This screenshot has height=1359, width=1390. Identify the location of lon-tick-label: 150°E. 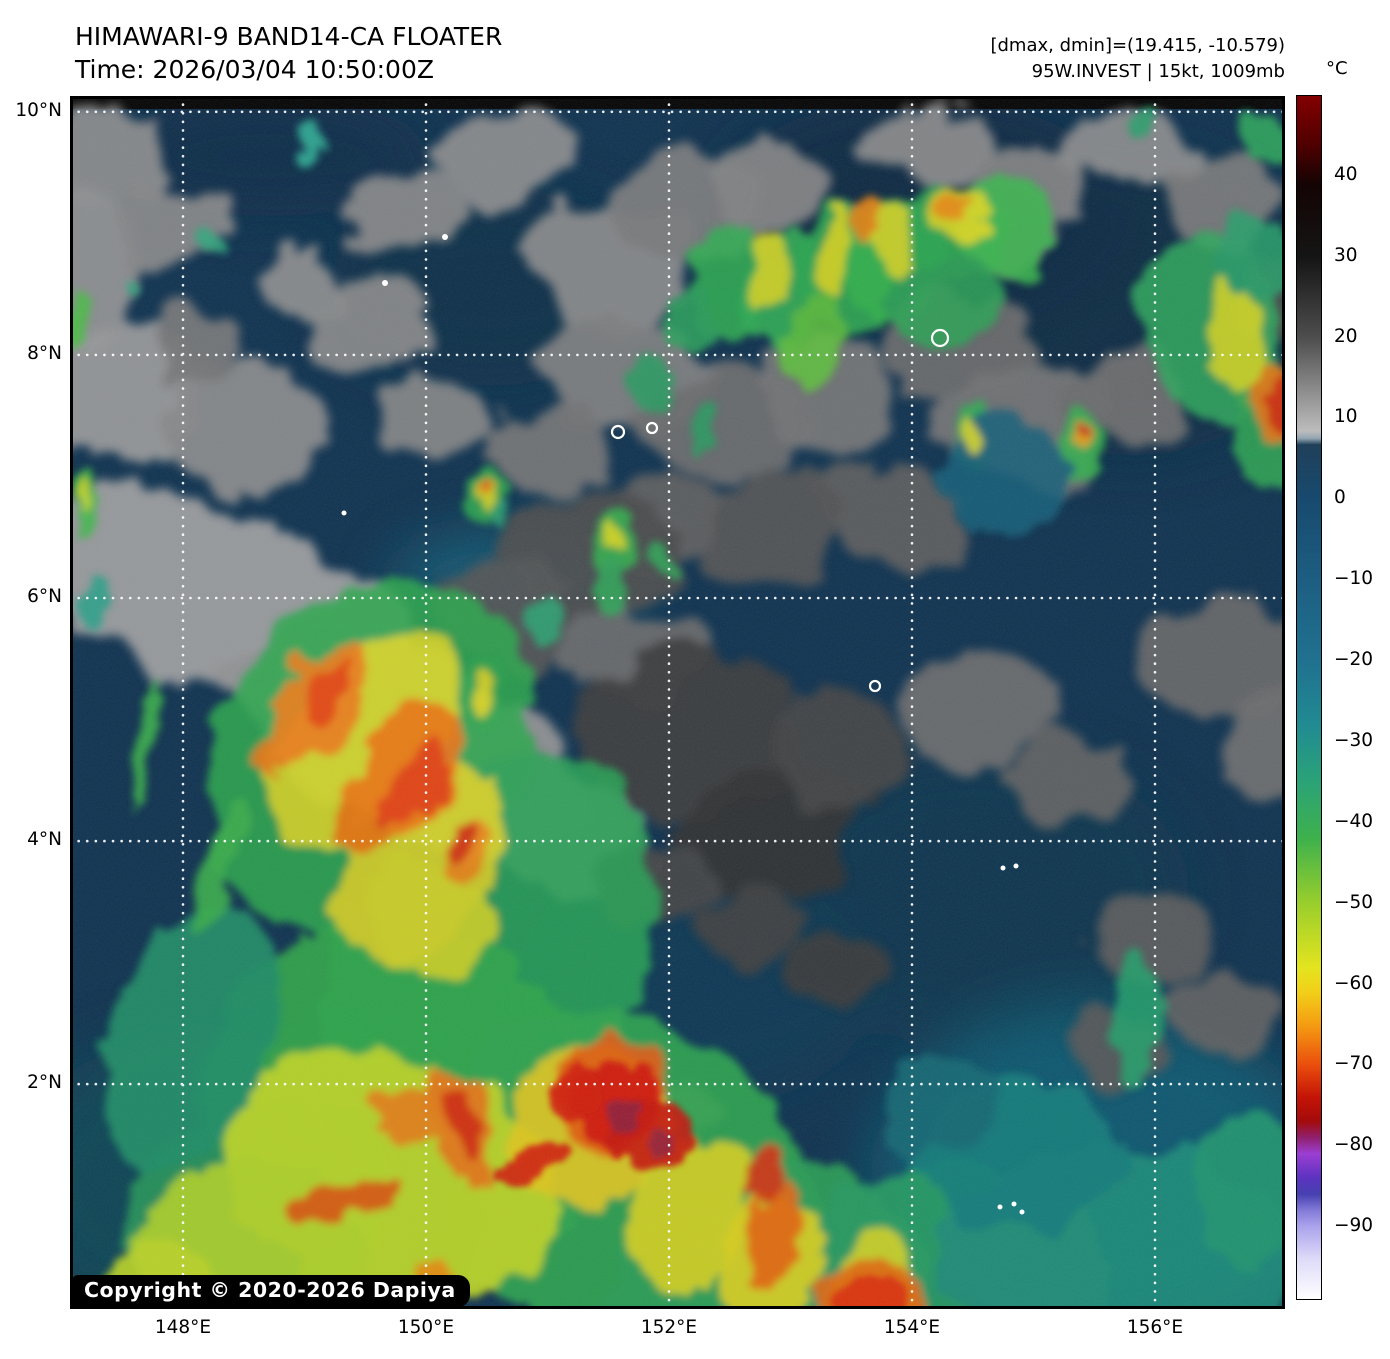
(426, 1327).